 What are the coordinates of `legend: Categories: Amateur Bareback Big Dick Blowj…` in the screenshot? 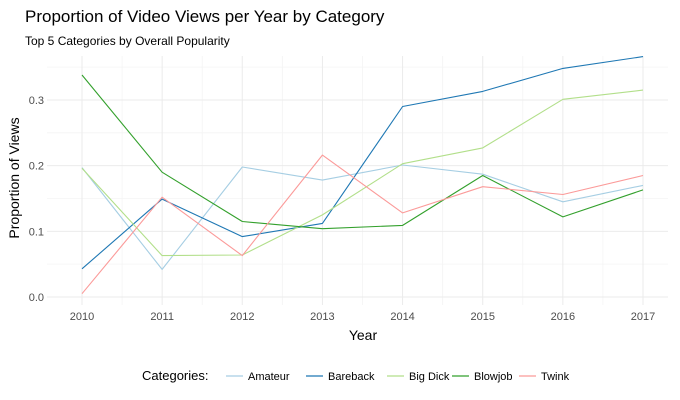 It's located at (356, 375).